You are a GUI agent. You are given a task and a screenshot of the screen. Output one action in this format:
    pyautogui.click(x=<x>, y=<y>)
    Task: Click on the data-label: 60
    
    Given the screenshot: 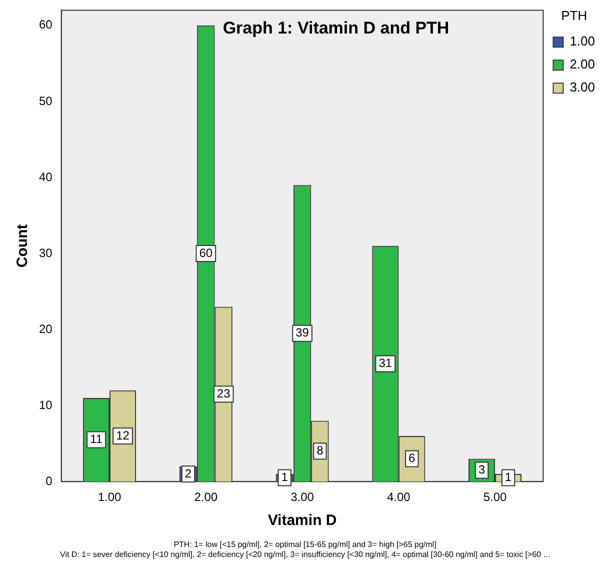 What is the action you would take?
    pyautogui.click(x=206, y=253)
    